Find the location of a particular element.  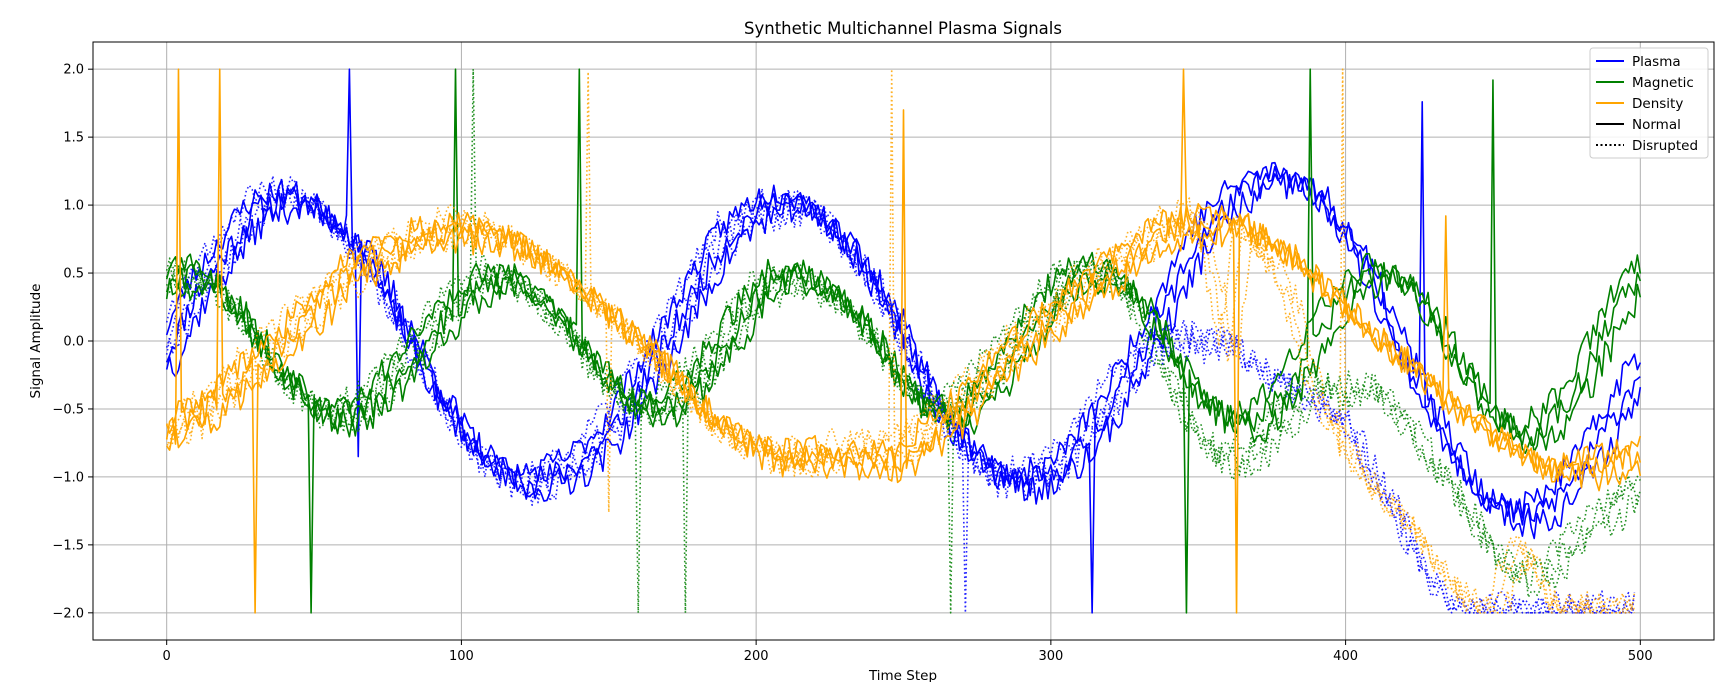

y-tick-label: 0.0 is located at coordinates (73, 342).